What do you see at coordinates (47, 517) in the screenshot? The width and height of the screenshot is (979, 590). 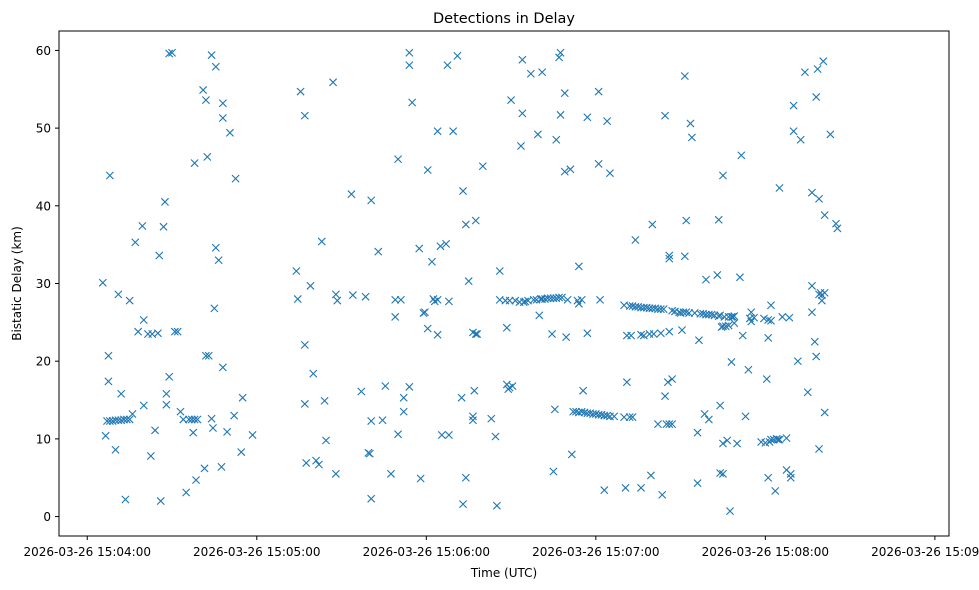 I see `y-tick-label: 0` at bounding box center [47, 517].